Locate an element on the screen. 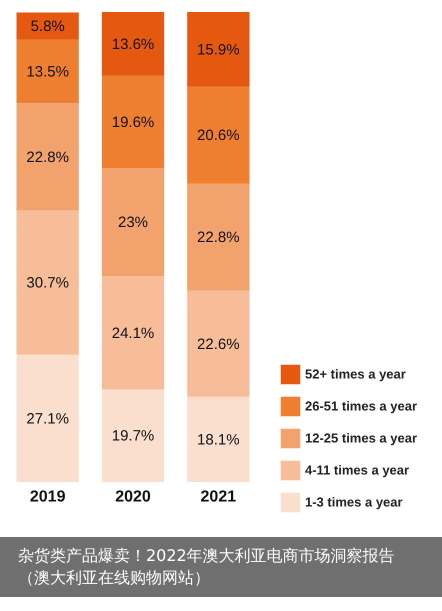 This screenshot has height=611, width=442. legend-label: 1-3 times a year is located at coordinates (354, 502).